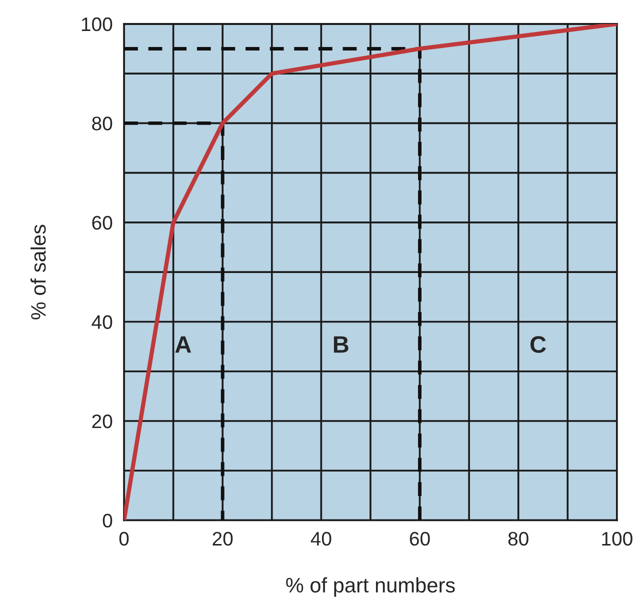 The height and width of the screenshot is (598, 636). What do you see at coordinates (102, 322) in the screenshot?
I see `y-tick-label: 40` at bounding box center [102, 322].